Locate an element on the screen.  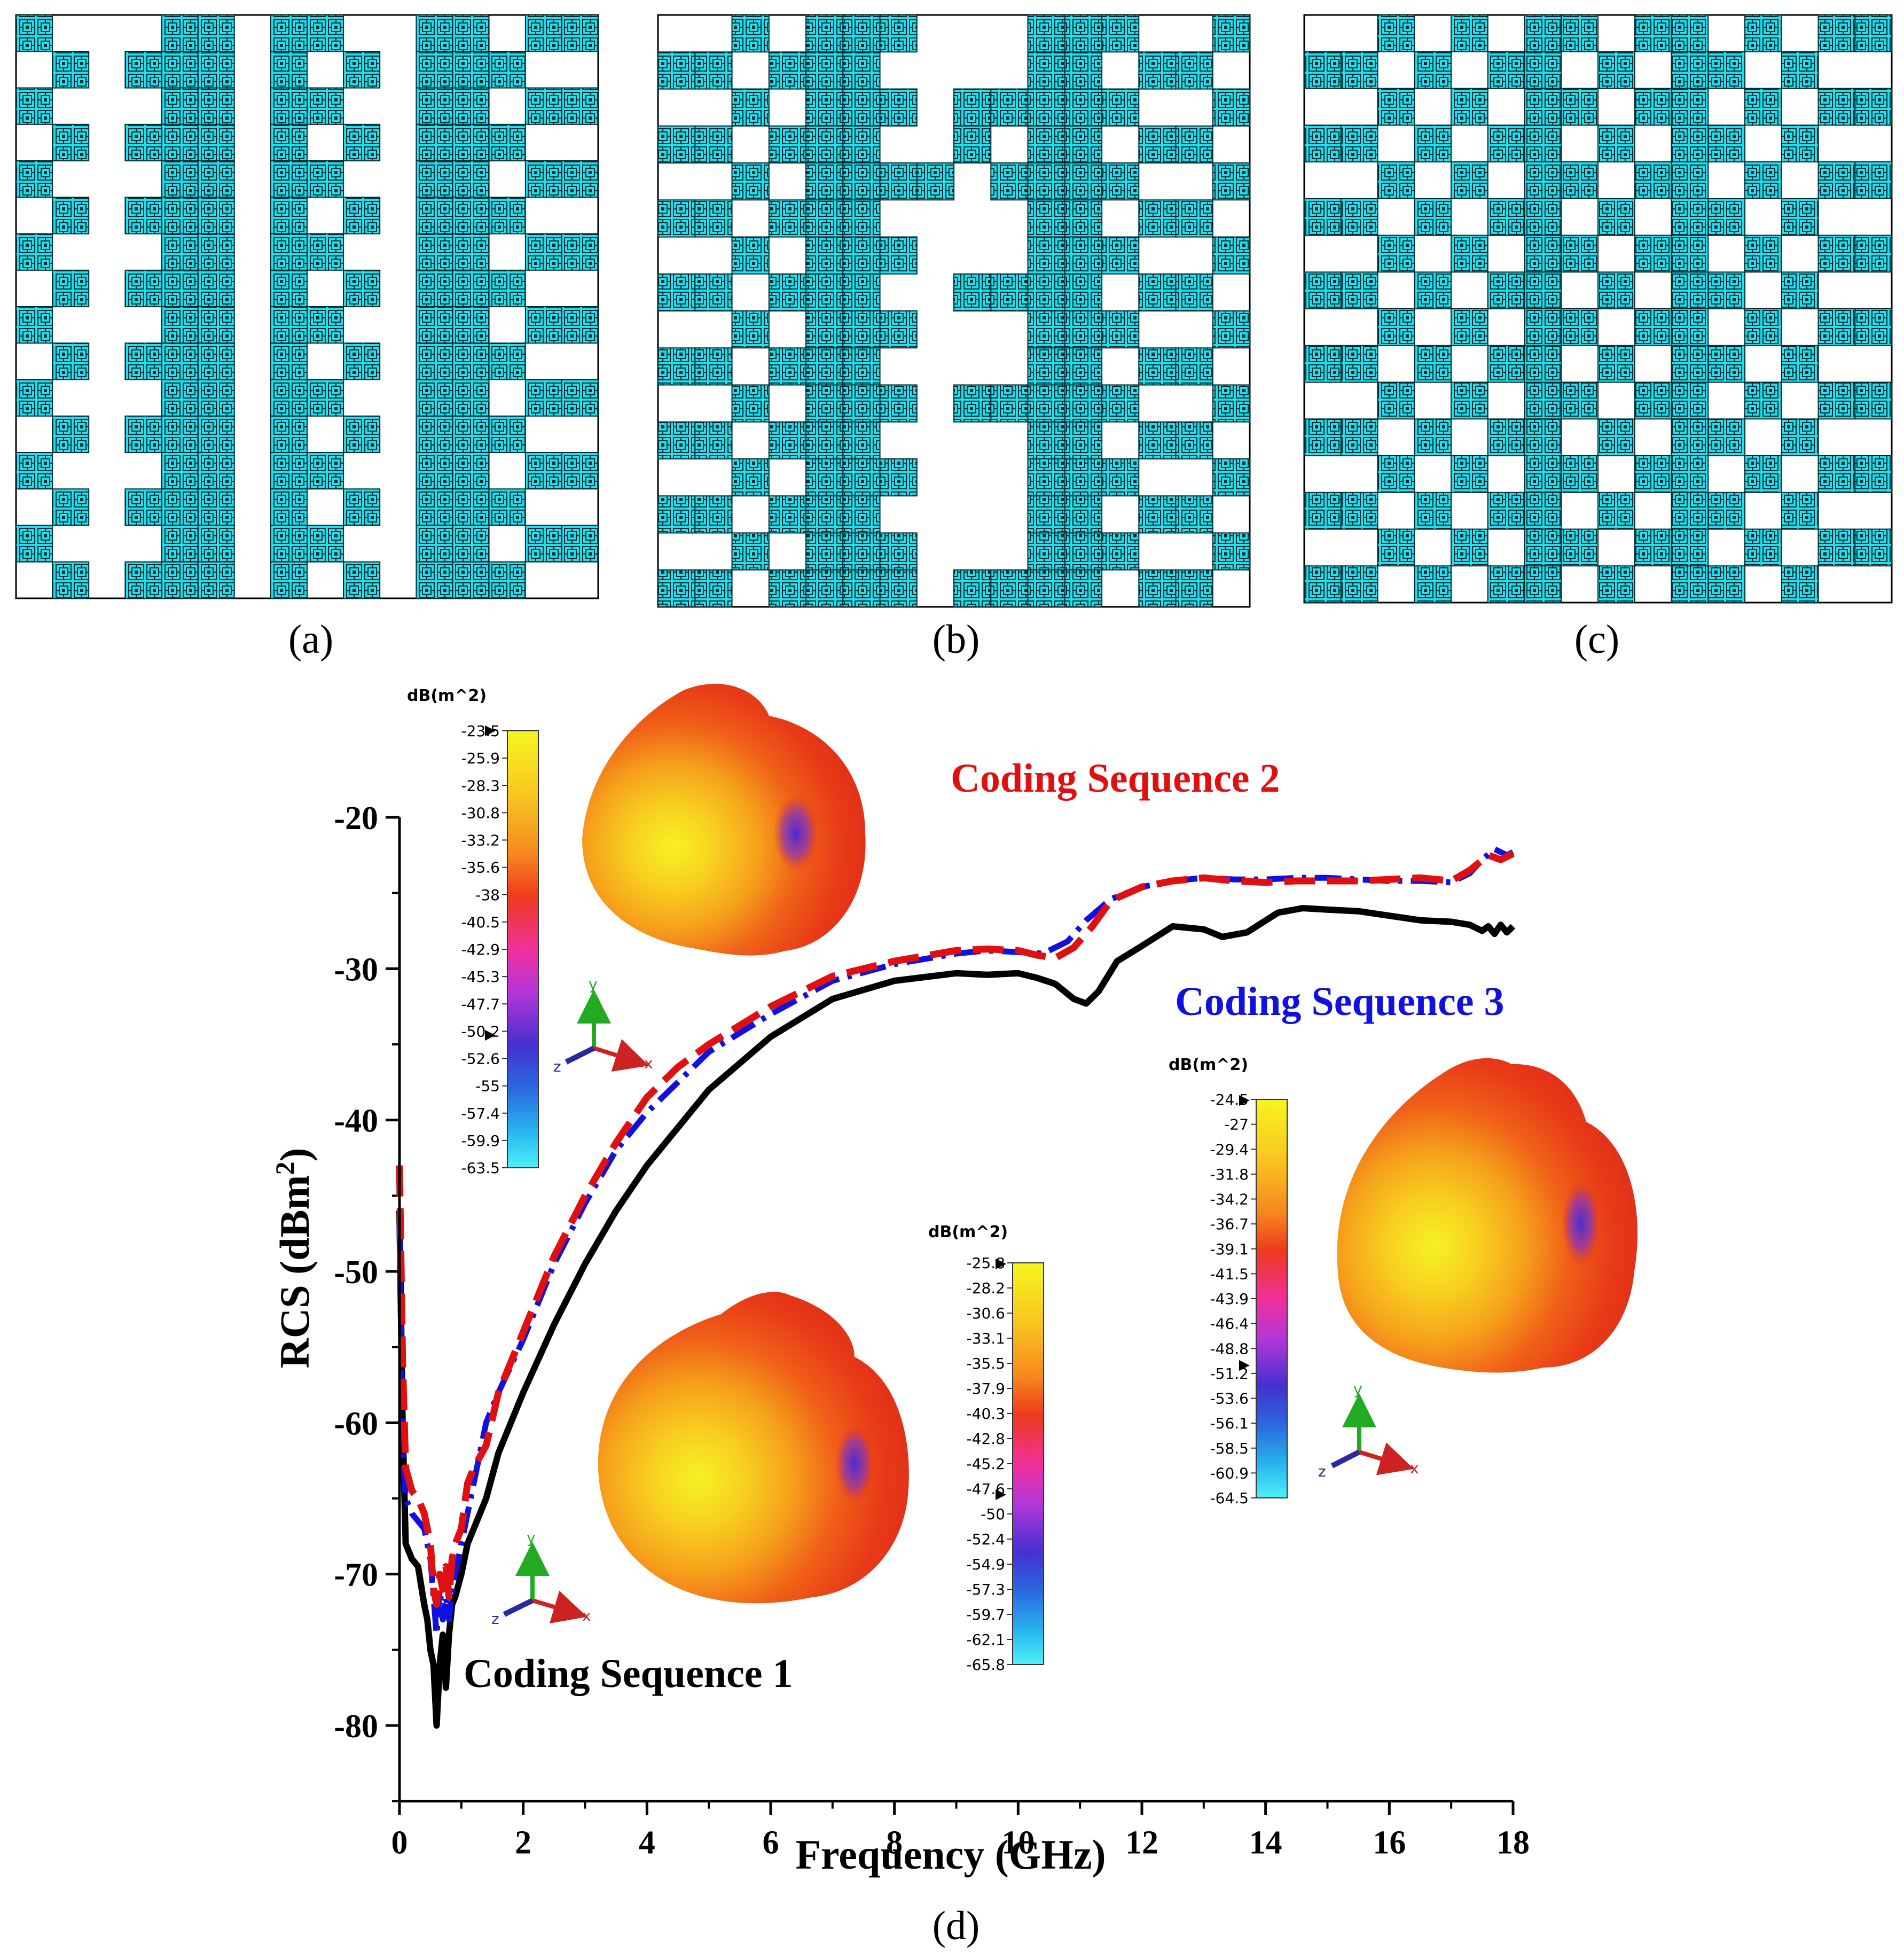
colorbar-tick-label: -45.2 is located at coordinates (986, 1464).